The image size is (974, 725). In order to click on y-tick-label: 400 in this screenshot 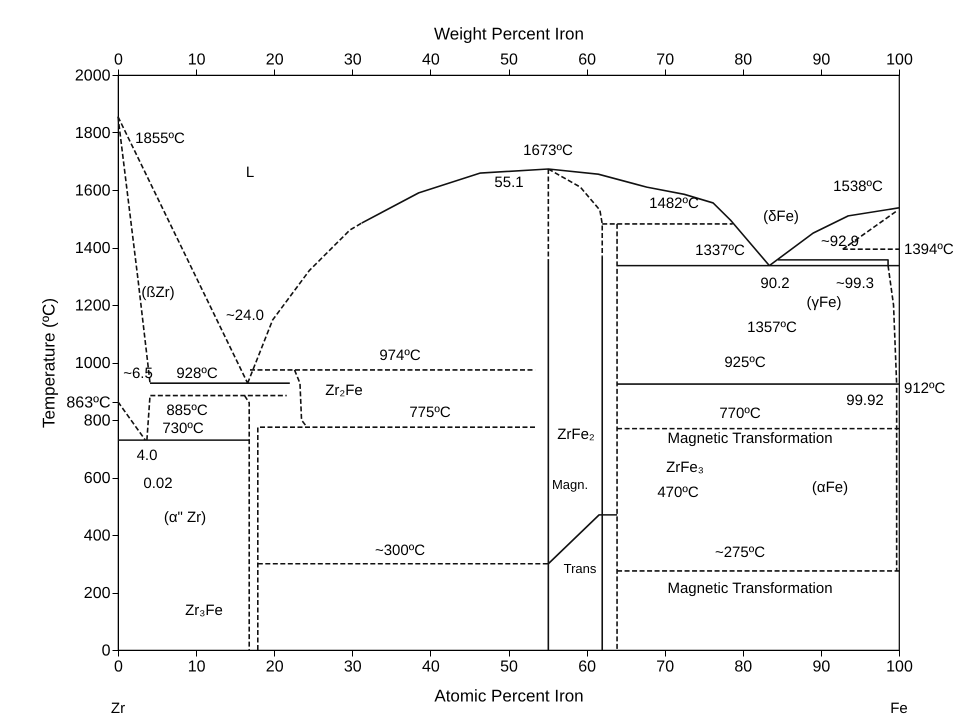, I will do `click(97, 536)`.